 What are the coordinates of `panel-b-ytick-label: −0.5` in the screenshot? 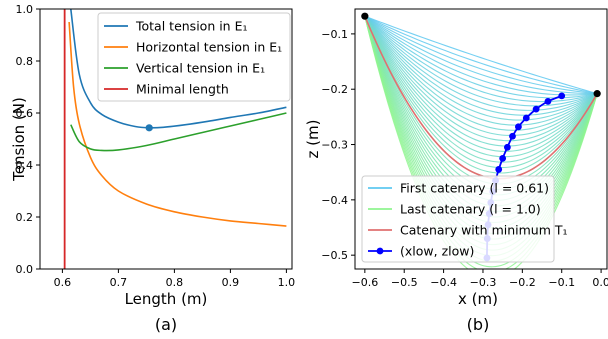 It's located at (334, 255).